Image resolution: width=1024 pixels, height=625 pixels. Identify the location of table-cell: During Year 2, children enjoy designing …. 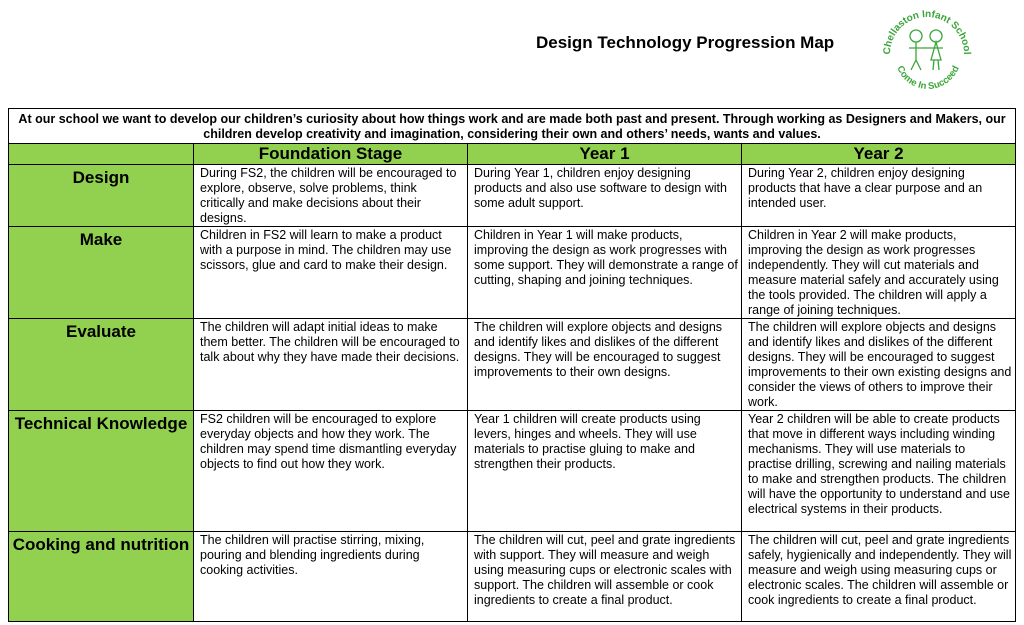
(878, 195).